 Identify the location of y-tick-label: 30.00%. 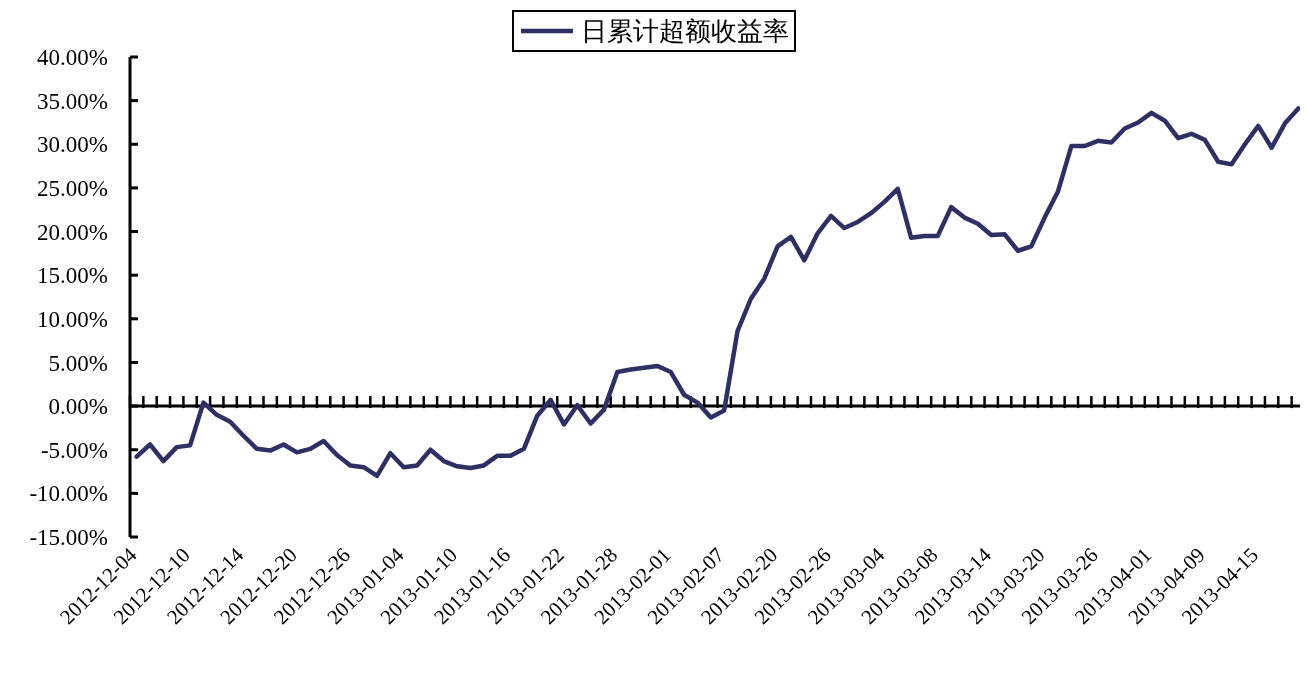
(72, 145).